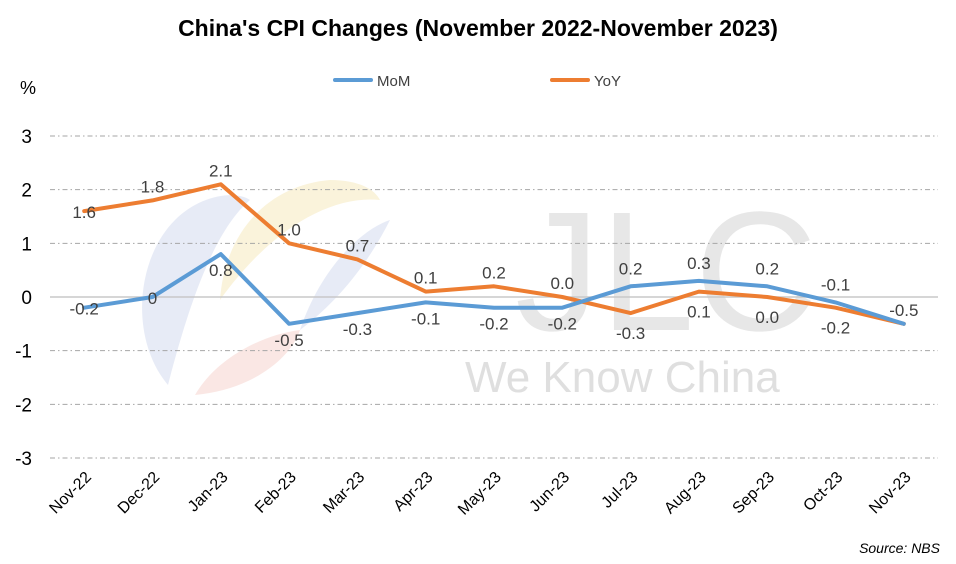 The height and width of the screenshot is (564, 956). I want to click on y-tick-label: 3, so click(26, 137).